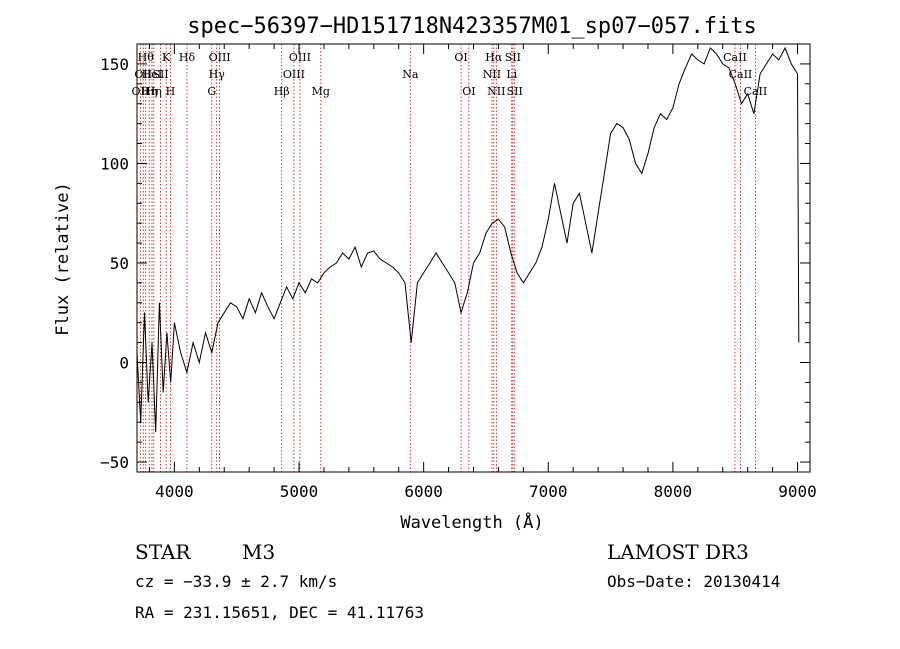 Image resolution: width=900 pixels, height=649 pixels. What do you see at coordinates (124, 363) in the screenshot?
I see `y-tick-label: 0` at bounding box center [124, 363].